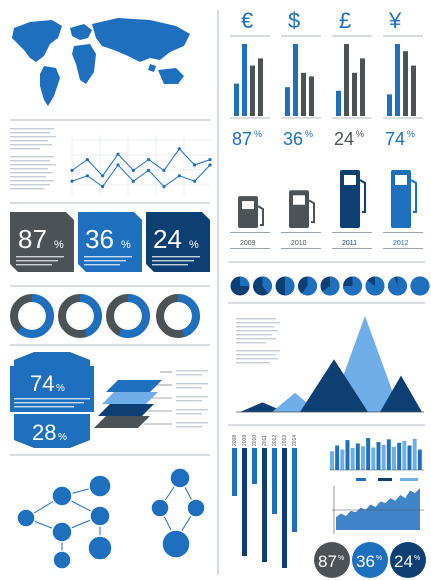  What do you see at coordinates (101, 62) in the screenshot?
I see `world-map` at bounding box center [101, 62].